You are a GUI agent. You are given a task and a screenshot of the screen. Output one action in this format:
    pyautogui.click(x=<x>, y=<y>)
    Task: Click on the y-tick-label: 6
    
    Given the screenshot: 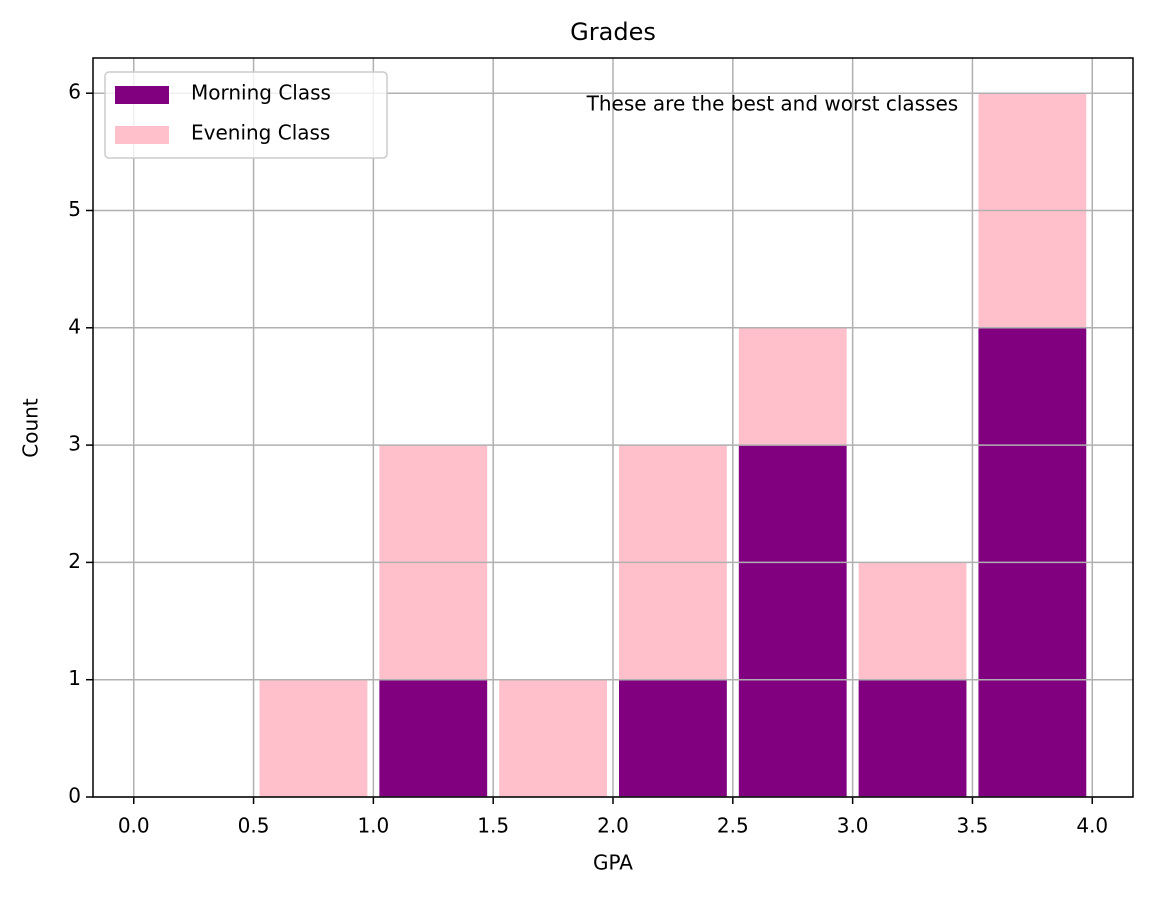 What is the action you would take?
    pyautogui.click(x=74, y=92)
    